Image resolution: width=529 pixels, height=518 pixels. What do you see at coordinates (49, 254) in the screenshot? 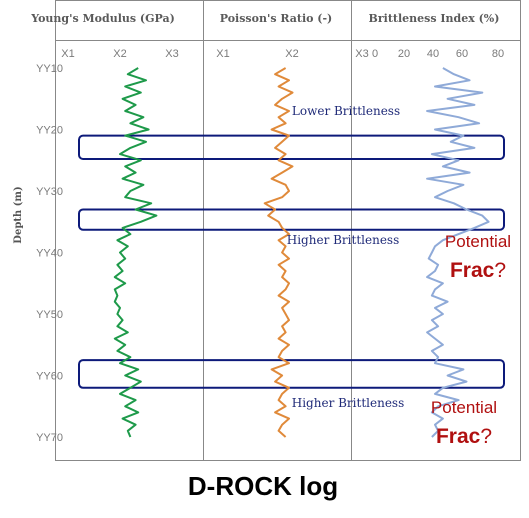
I see `depth-tick-label: YY40` at bounding box center [49, 254].